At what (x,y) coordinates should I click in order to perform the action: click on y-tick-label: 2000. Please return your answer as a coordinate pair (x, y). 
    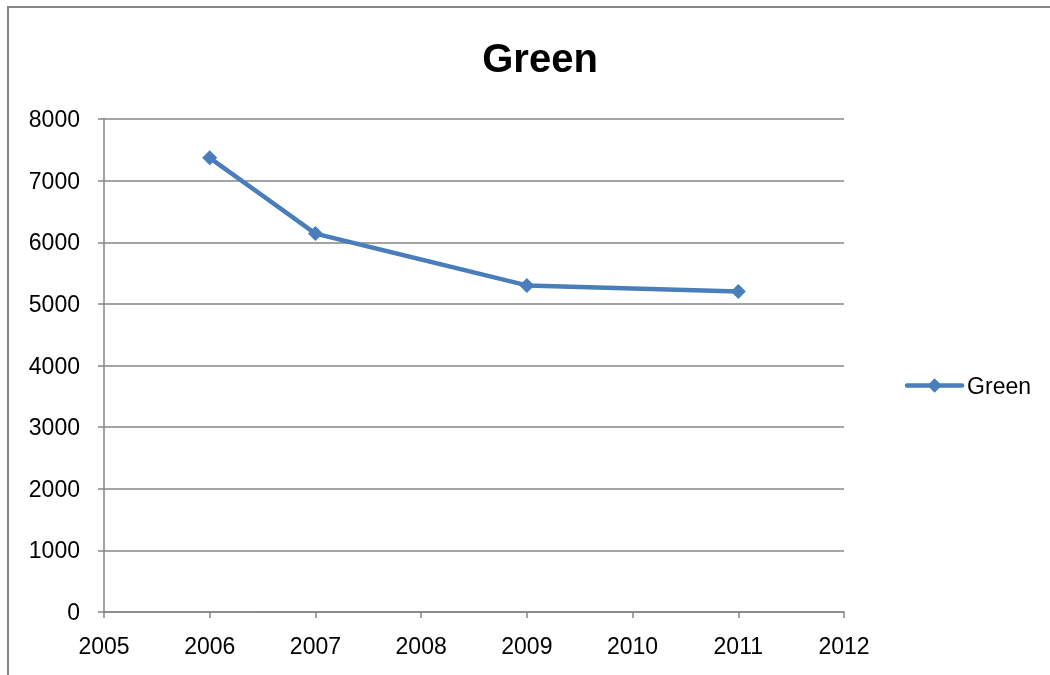
    Looking at the image, I should click on (54, 488).